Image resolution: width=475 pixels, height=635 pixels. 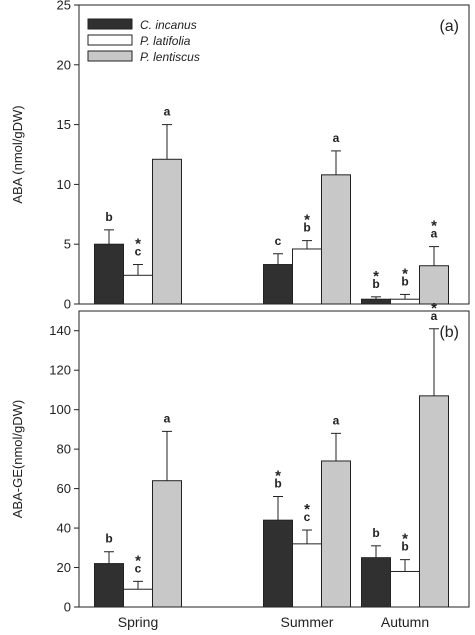 What do you see at coordinates (64, 6) in the screenshot?
I see `y-tick-label: 25` at bounding box center [64, 6].